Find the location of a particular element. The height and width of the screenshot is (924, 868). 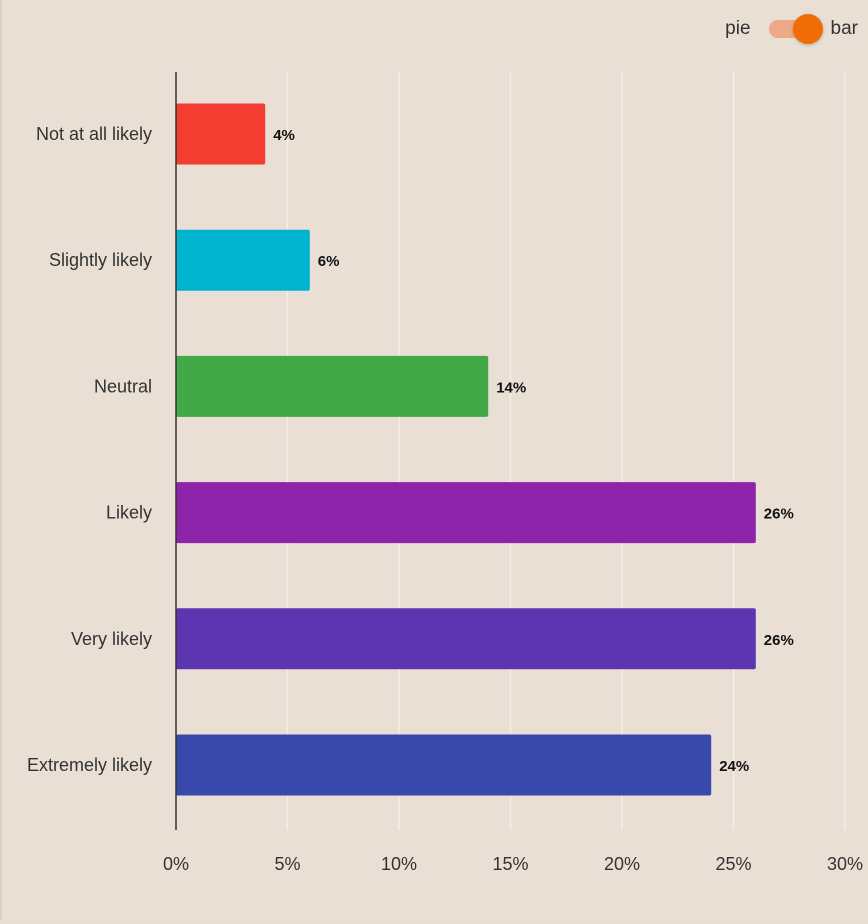

category-label: Likely is located at coordinates (129, 513).